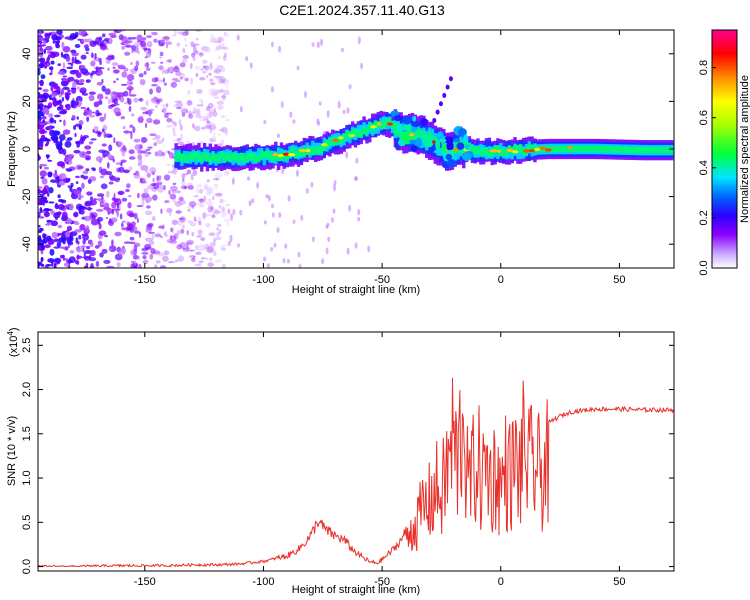 This screenshot has height=600, width=750. What do you see at coordinates (382, 582) in the screenshot?
I see `snr-x-tick-label: -50` at bounding box center [382, 582].